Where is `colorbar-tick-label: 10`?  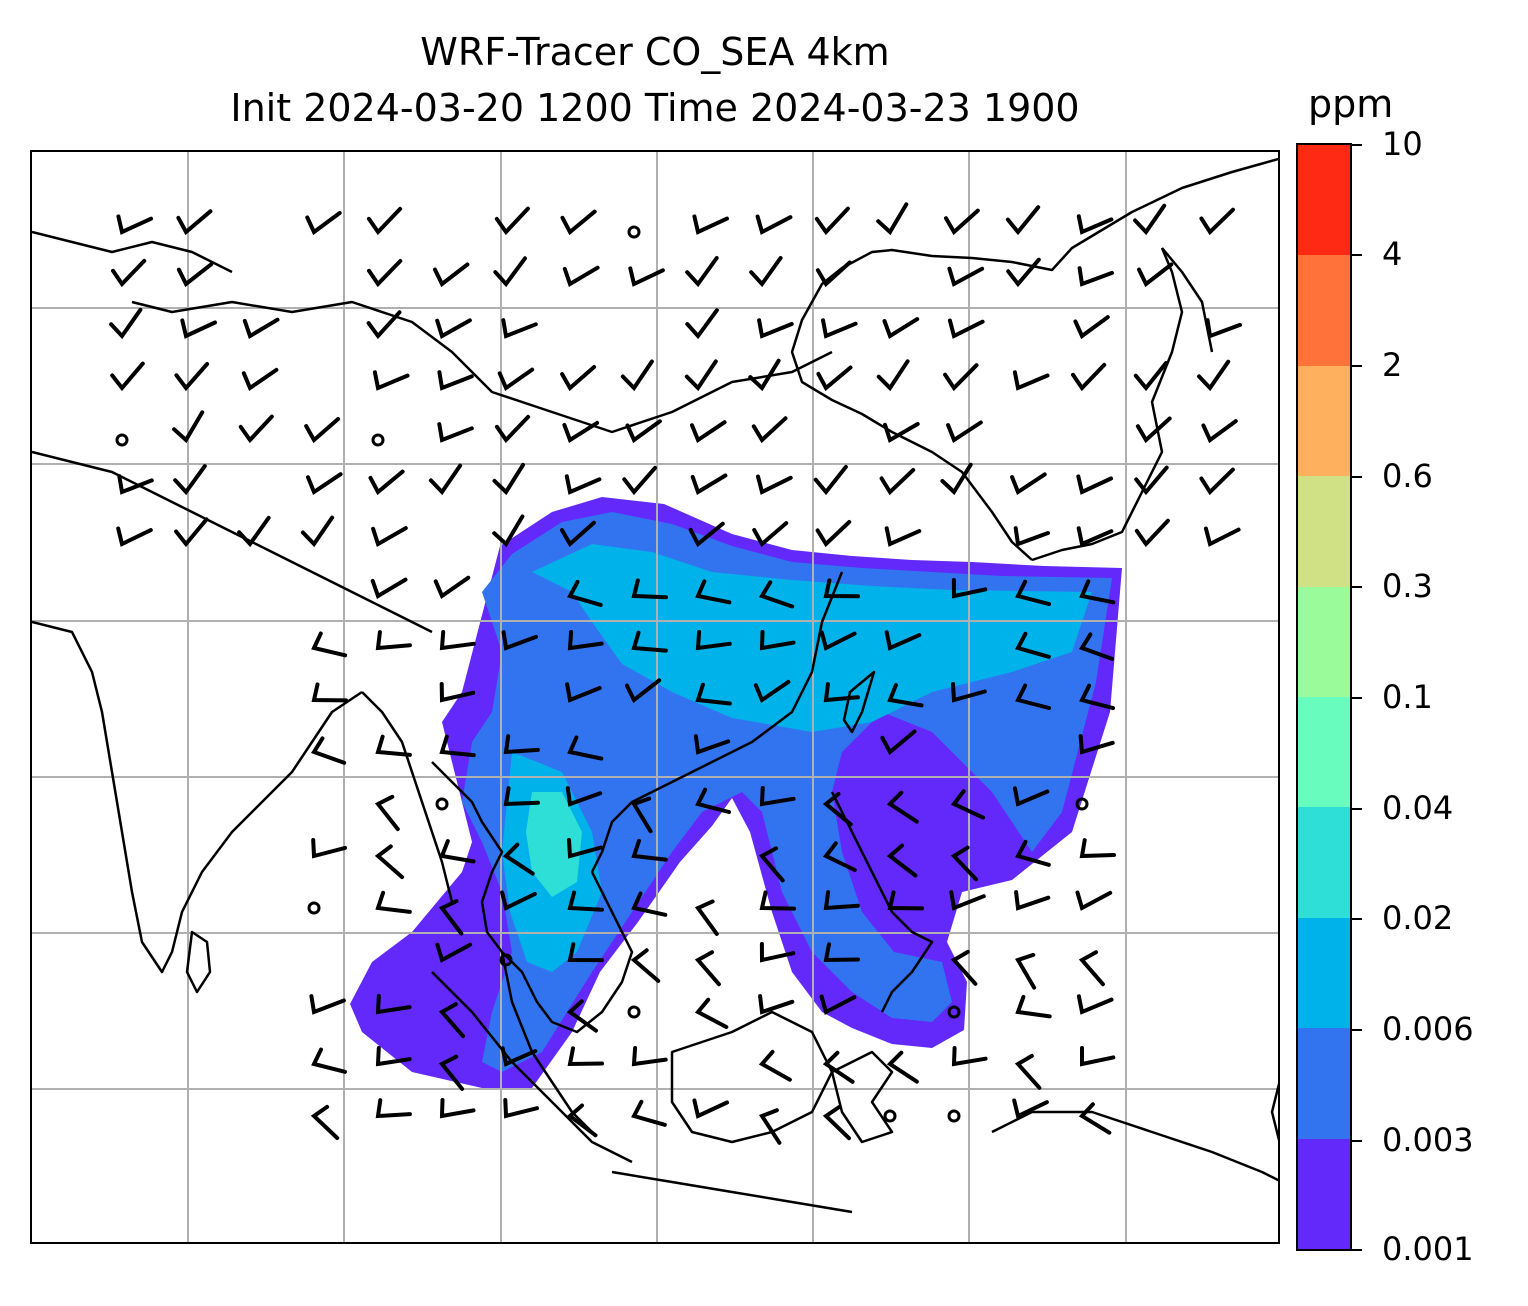 colorbar-tick-label: 10 is located at coordinates (1402, 144).